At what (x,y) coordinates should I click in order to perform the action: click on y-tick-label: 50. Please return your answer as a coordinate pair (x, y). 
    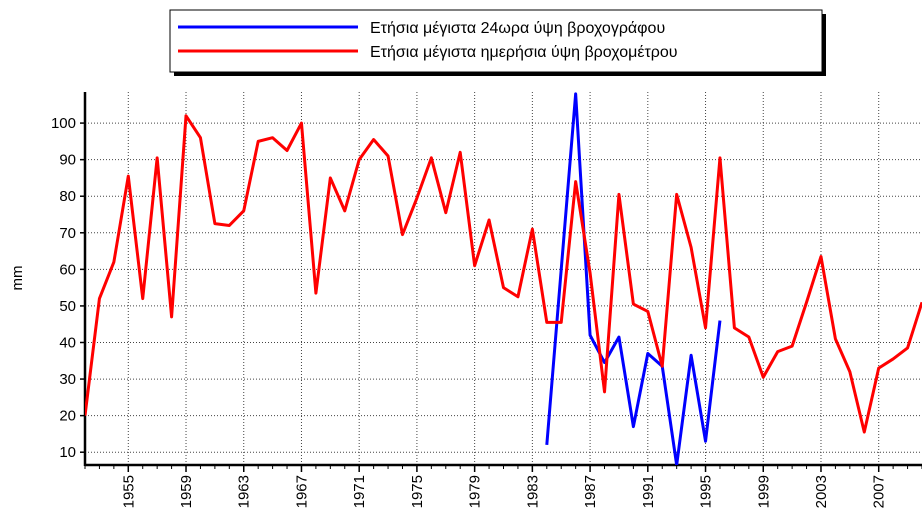
    Looking at the image, I should click on (67, 306).